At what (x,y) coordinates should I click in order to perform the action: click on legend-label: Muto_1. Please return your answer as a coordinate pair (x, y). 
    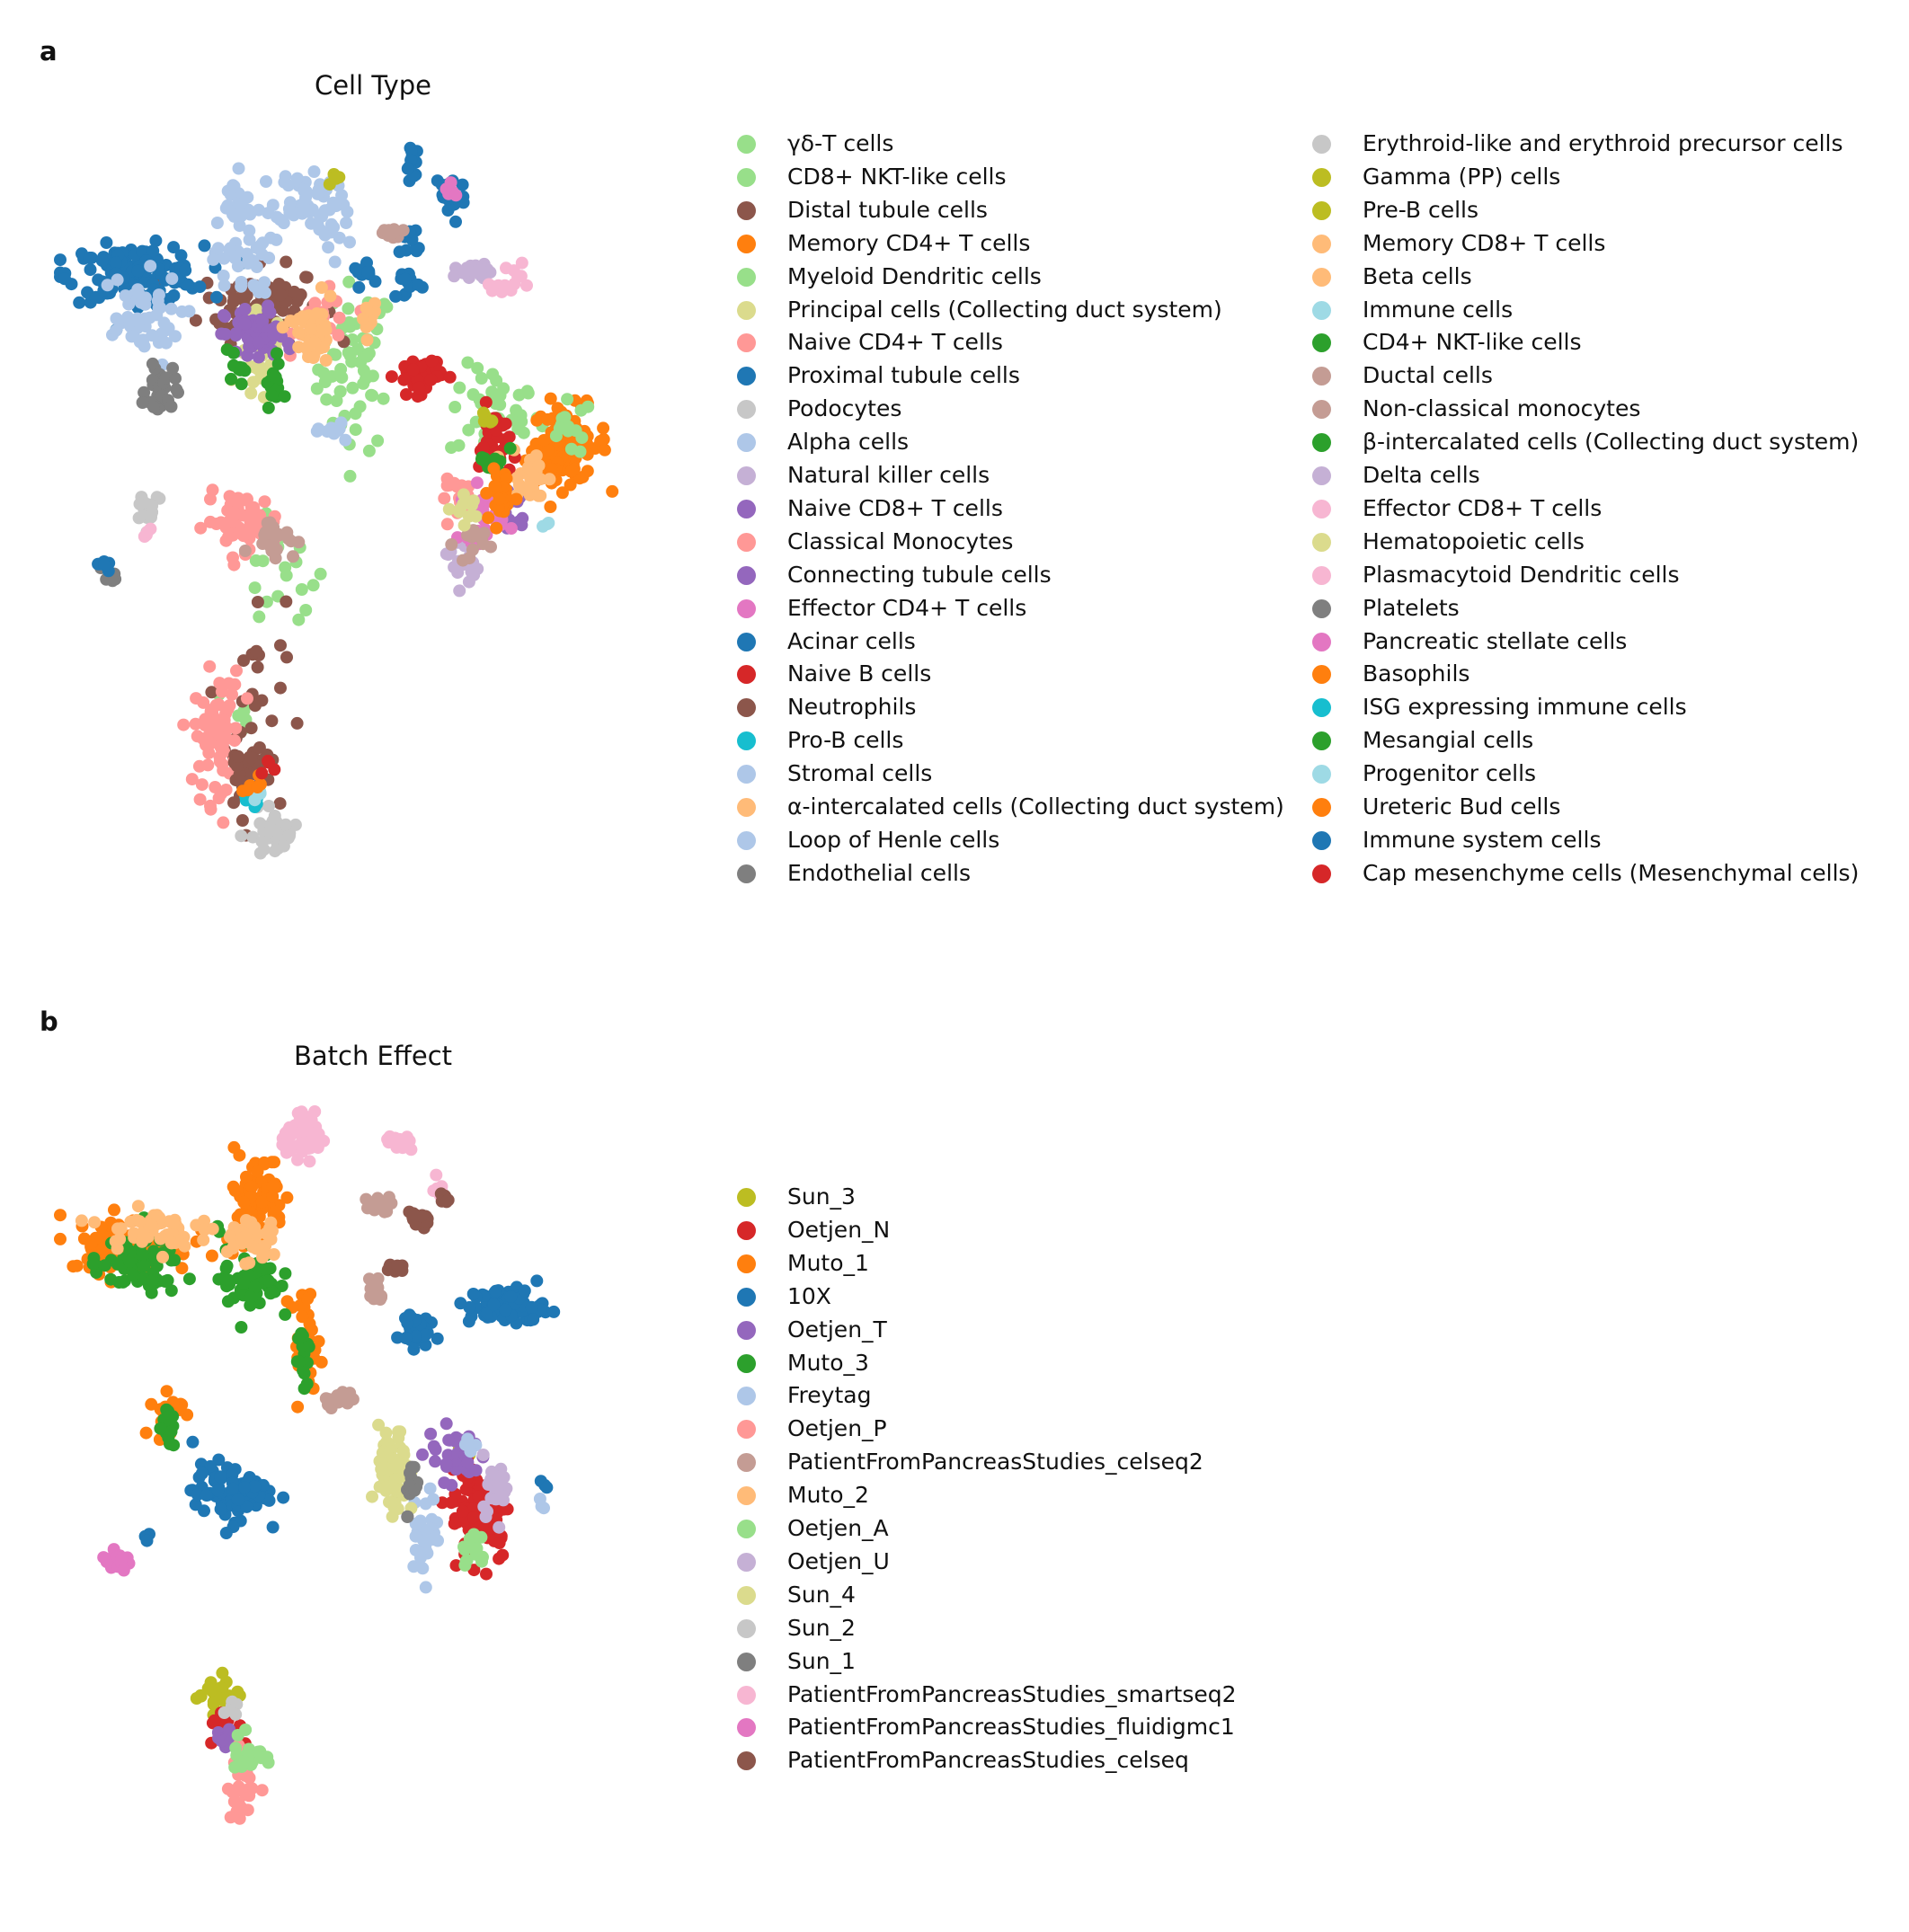
    Looking at the image, I should click on (828, 1262).